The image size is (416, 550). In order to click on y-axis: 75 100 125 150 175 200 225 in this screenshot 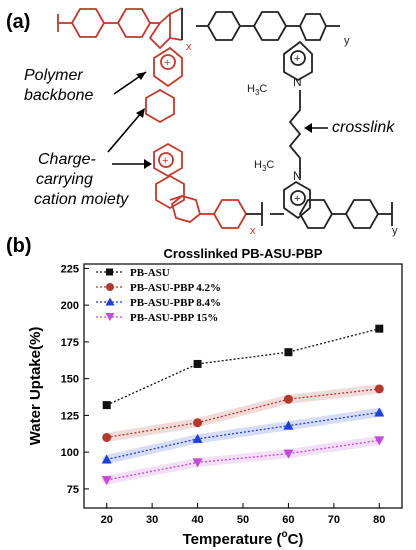, I will do `click(75, 379)`.